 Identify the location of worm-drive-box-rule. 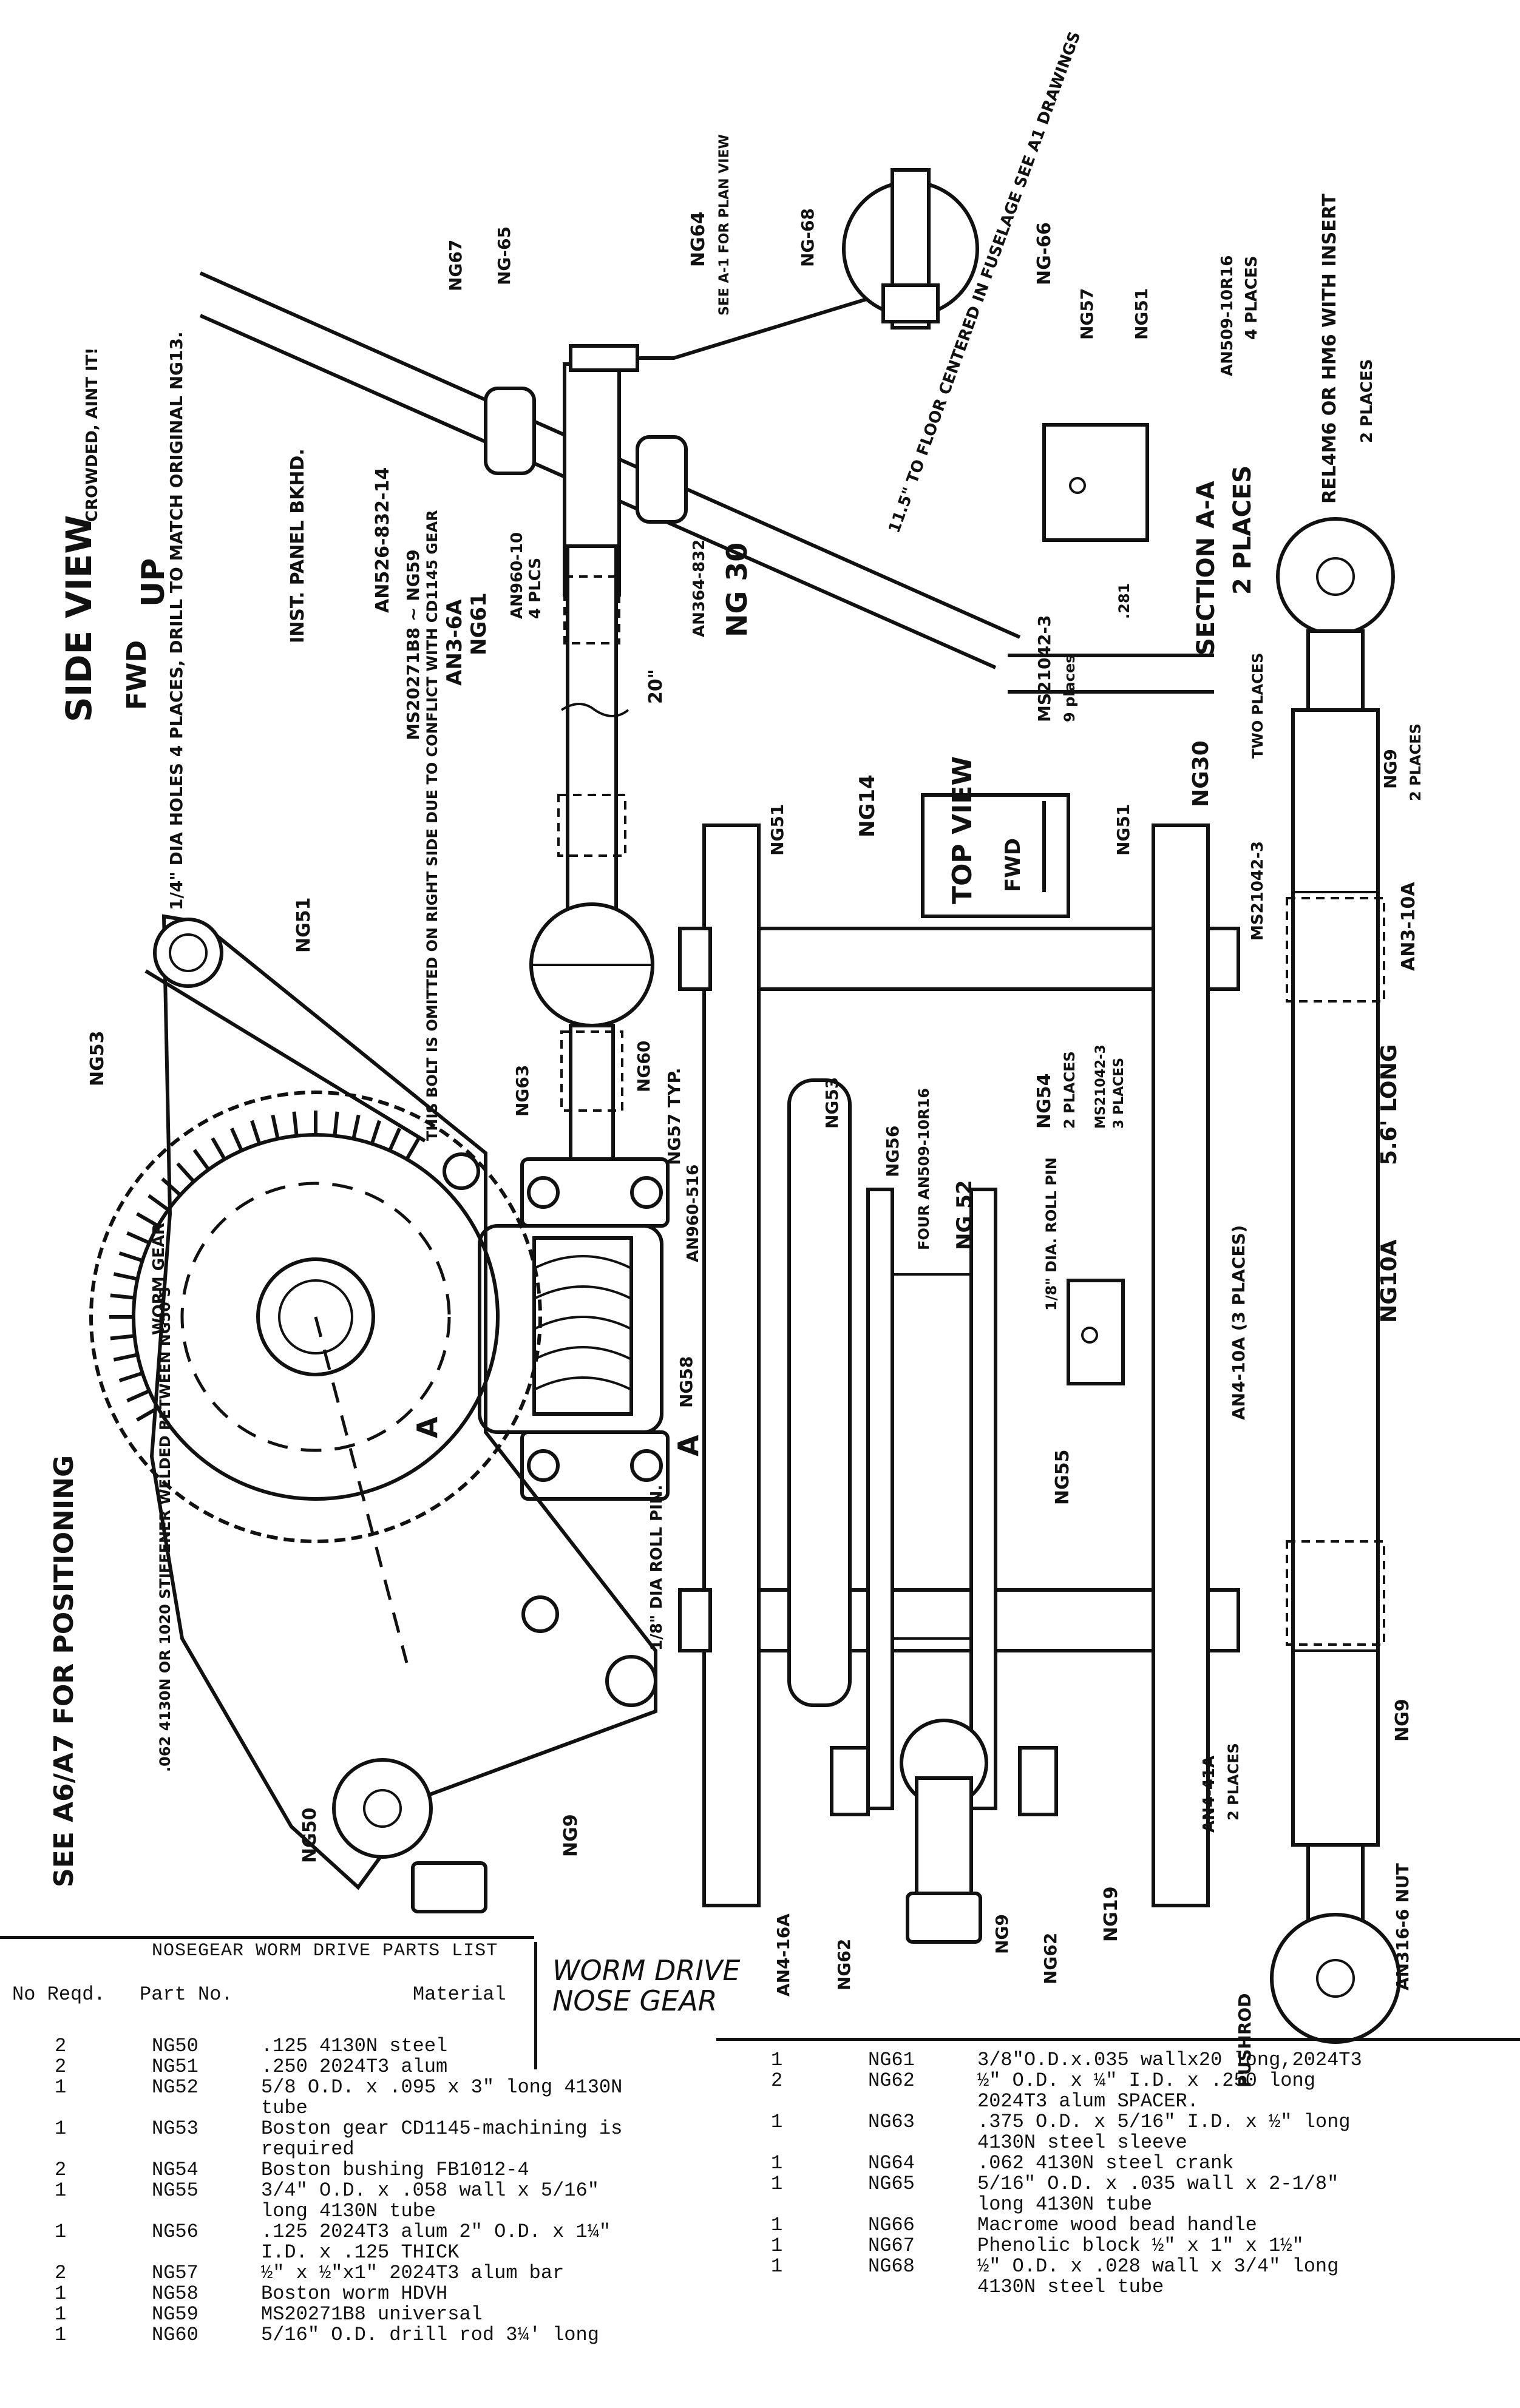
(536, 2005).